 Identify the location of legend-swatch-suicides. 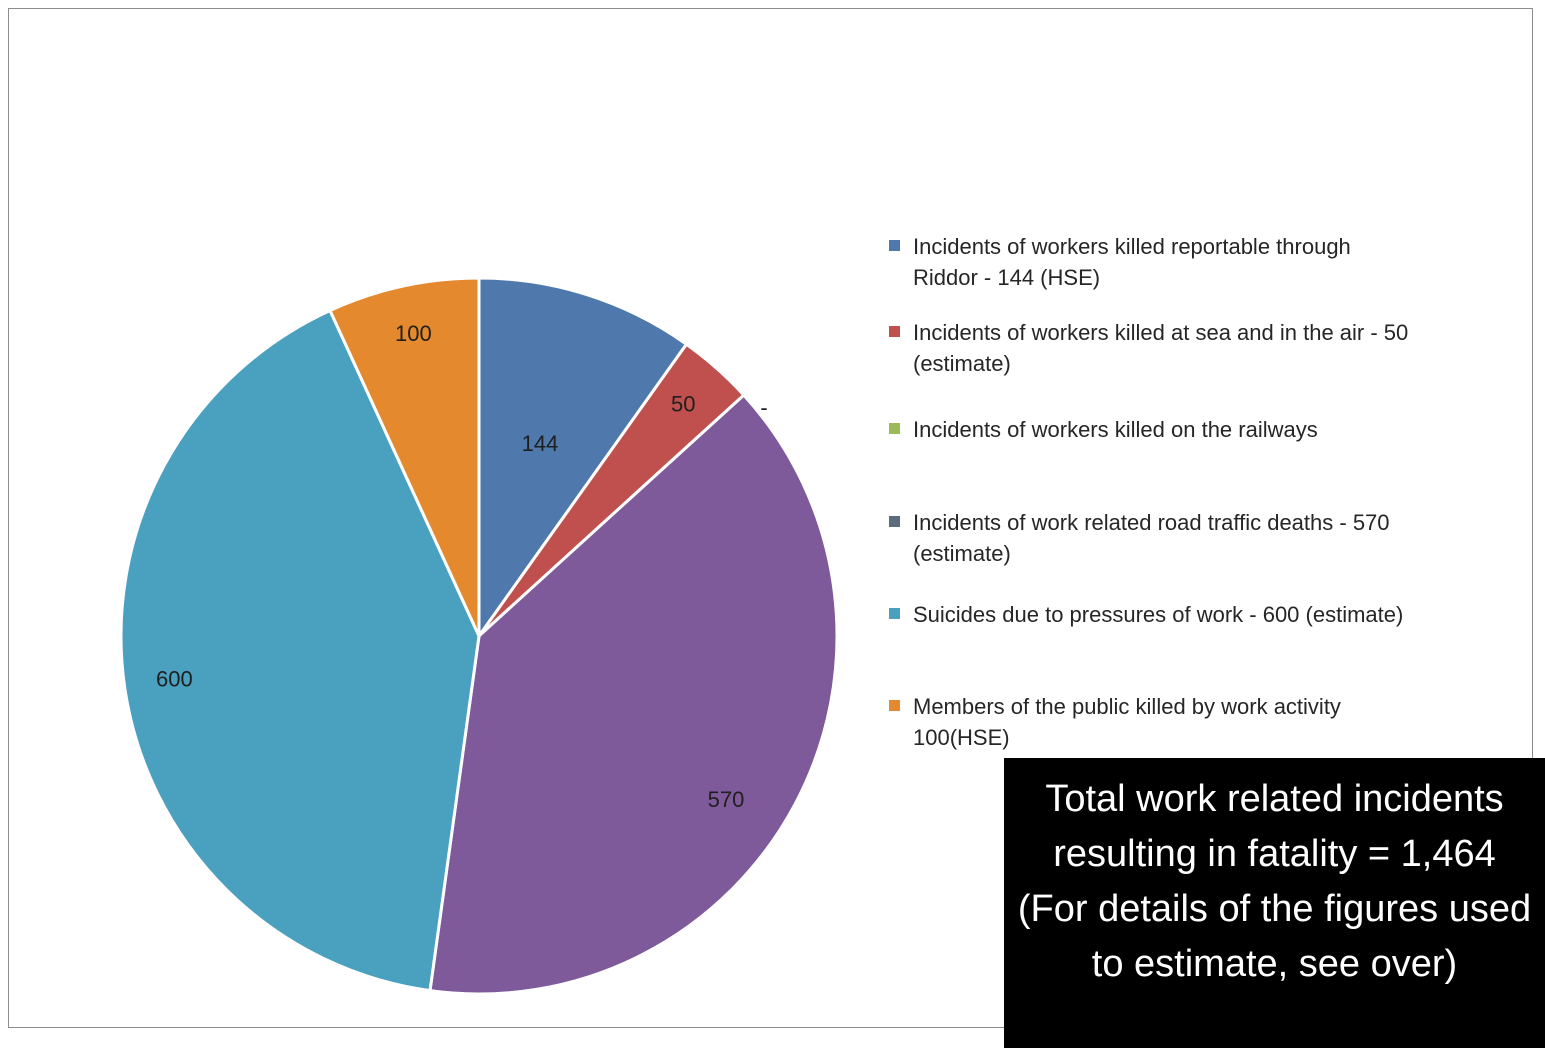
(894, 613).